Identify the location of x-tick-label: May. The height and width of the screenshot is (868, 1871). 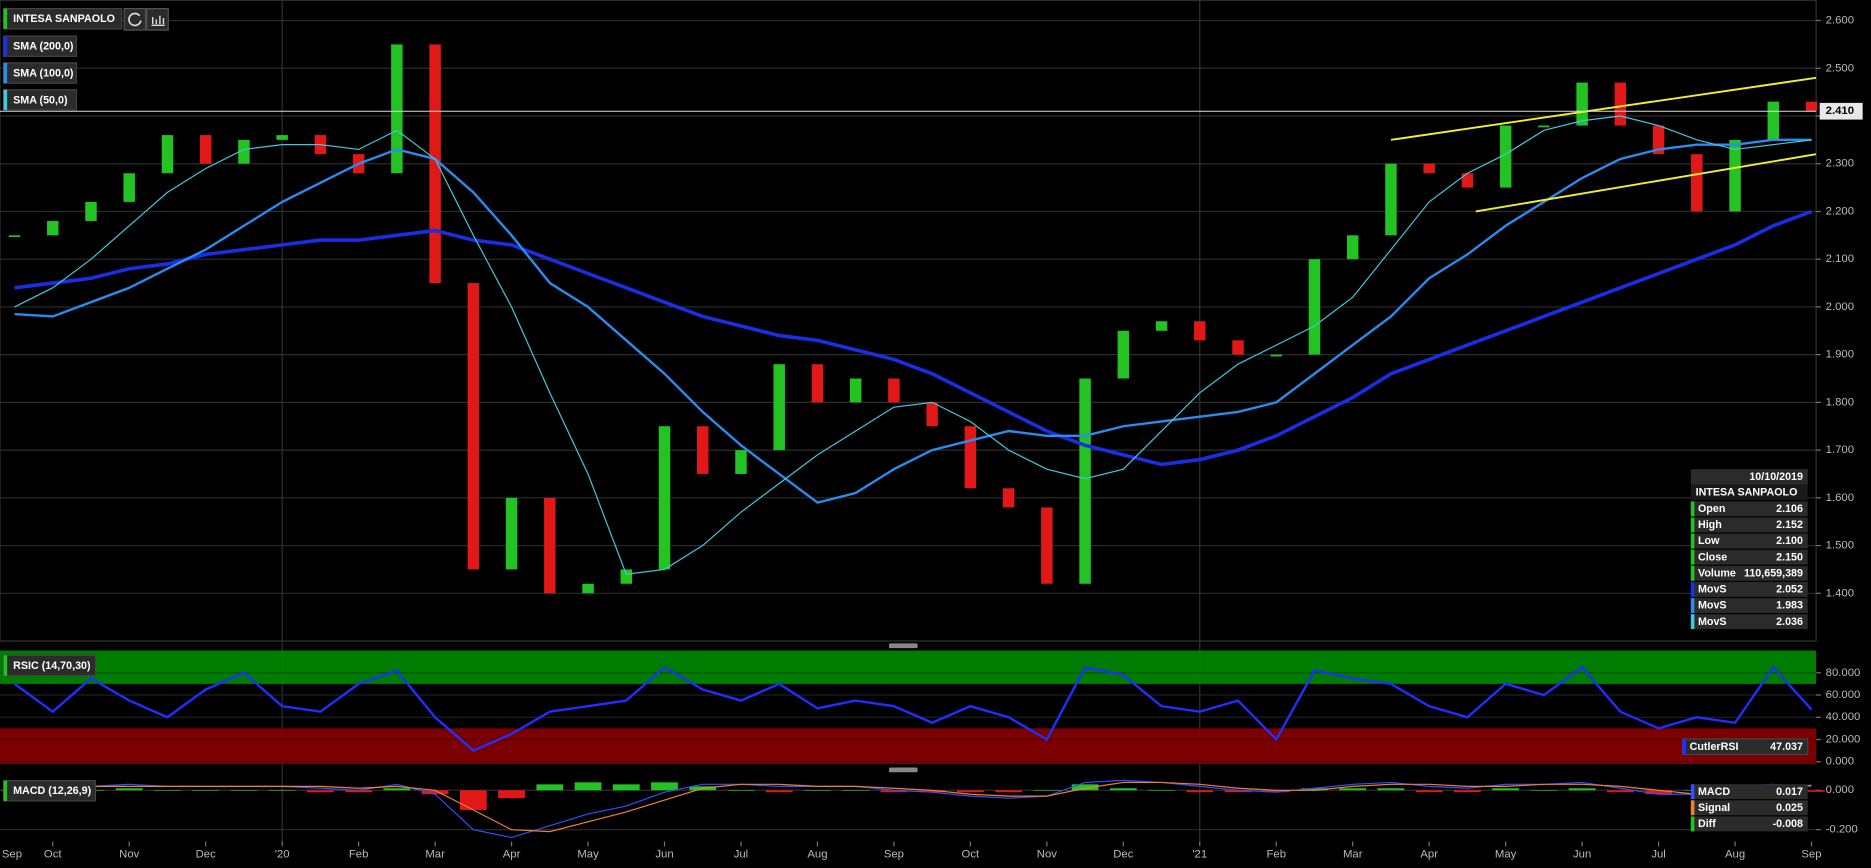
(588, 855).